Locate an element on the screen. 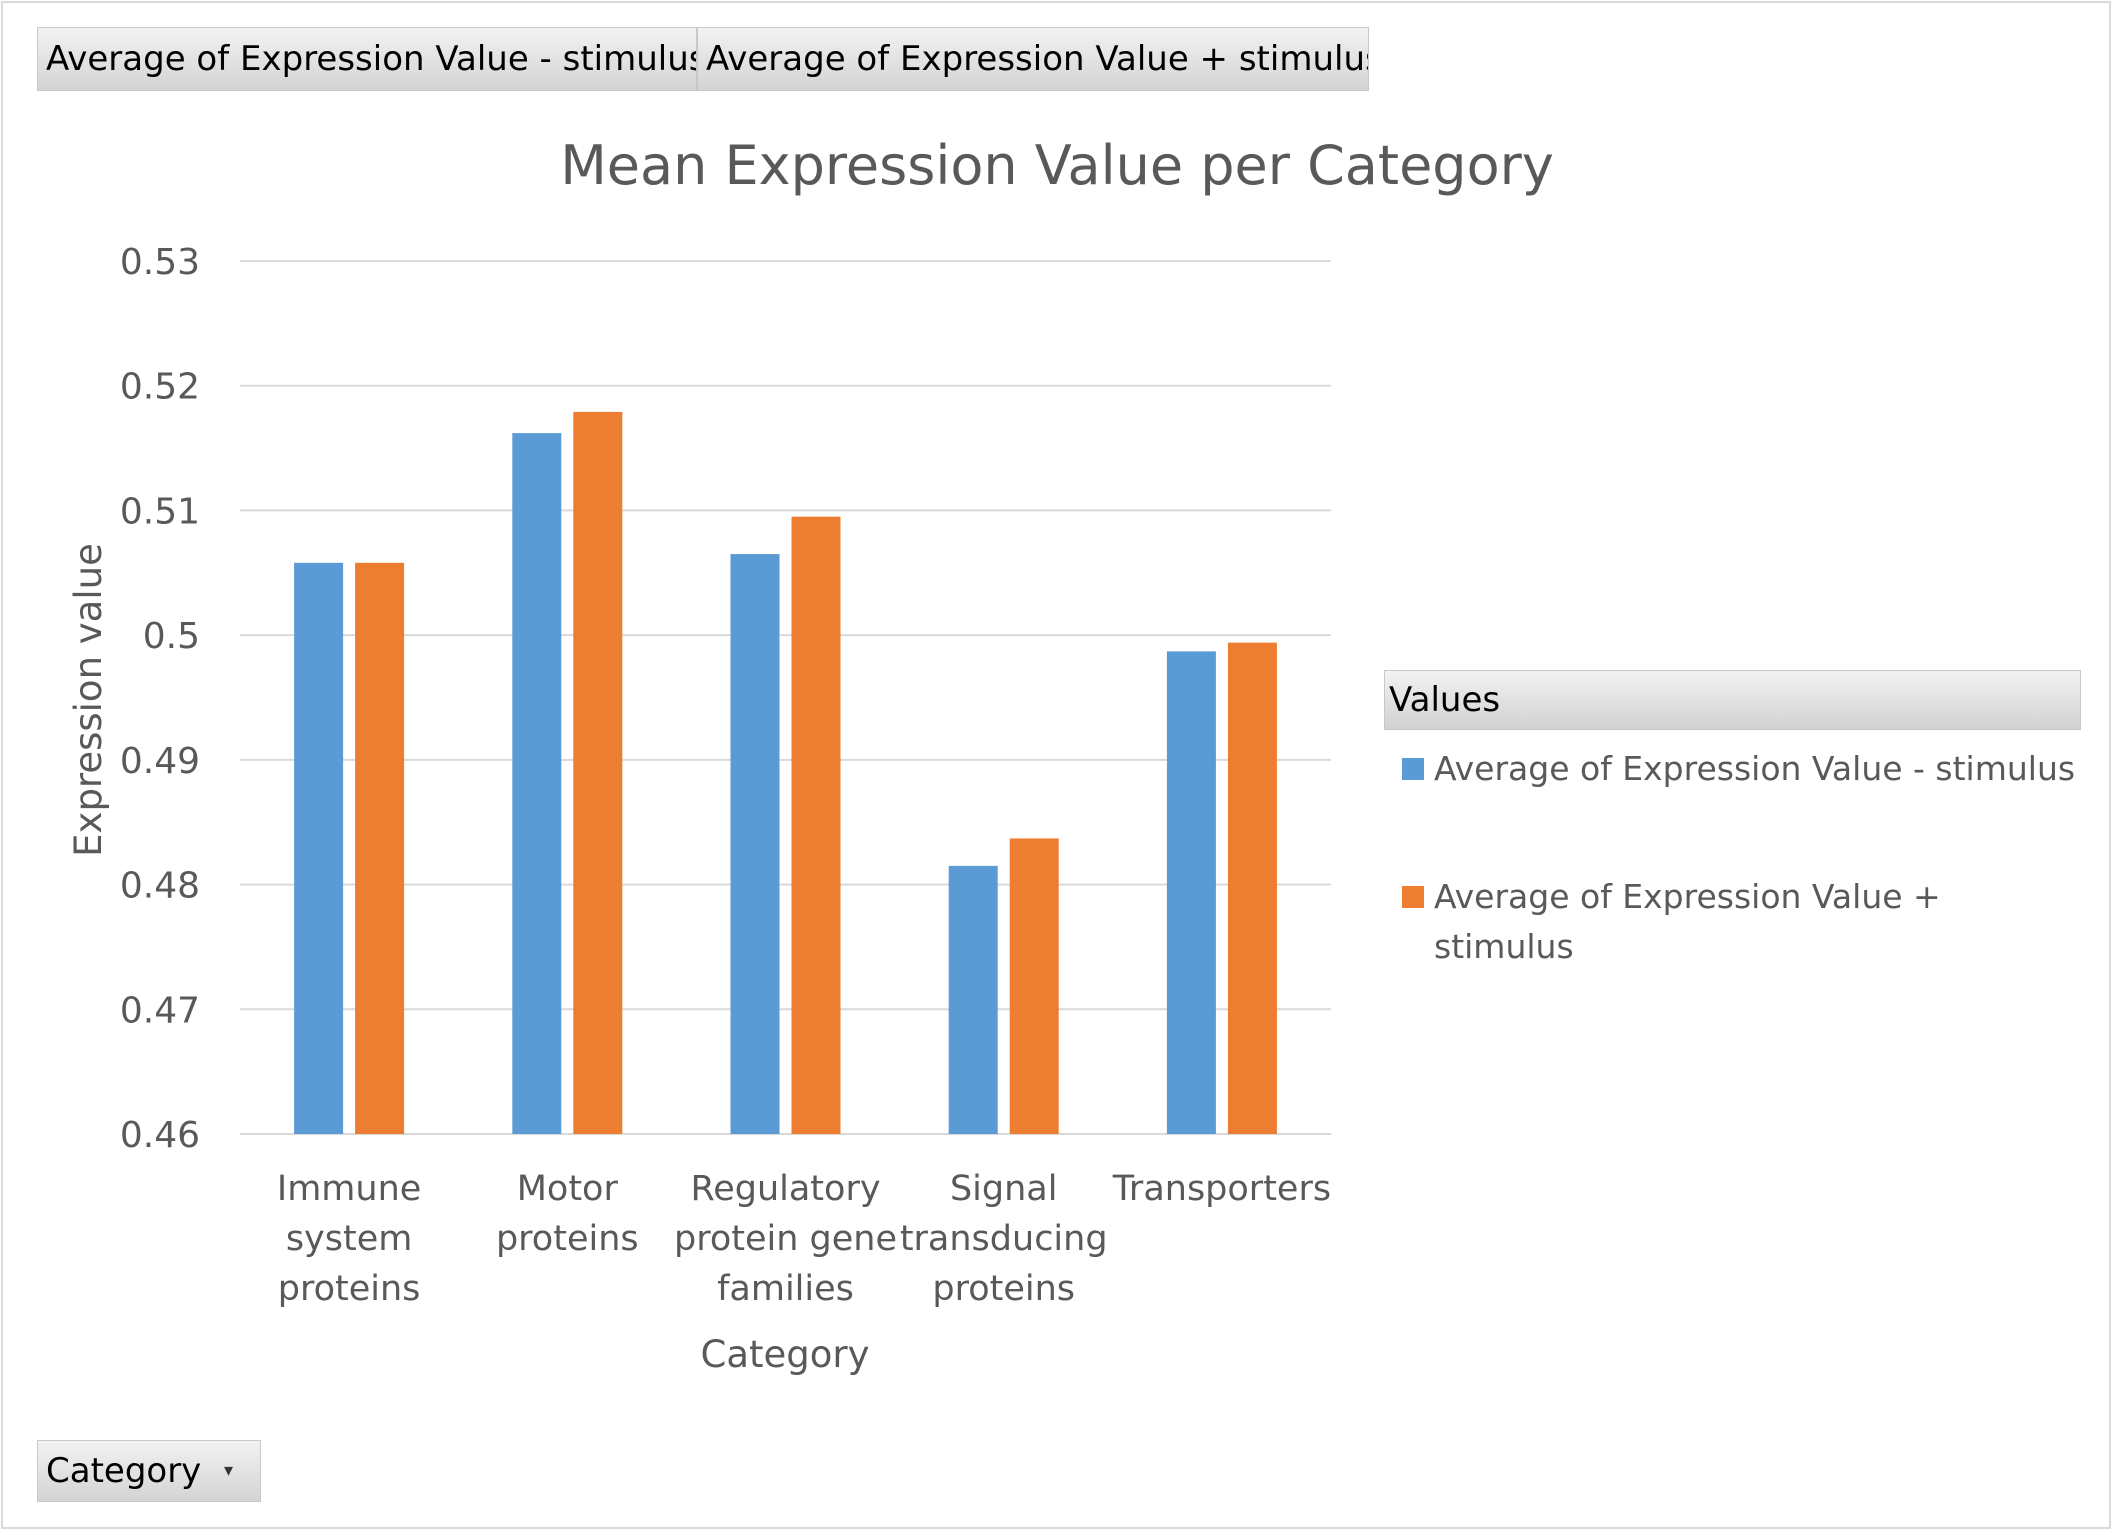  y-axis-tick-labels: 0.46 0.47 0.48 0.49 0.5 0.51 0.52 0.53 is located at coordinates (160, 699).